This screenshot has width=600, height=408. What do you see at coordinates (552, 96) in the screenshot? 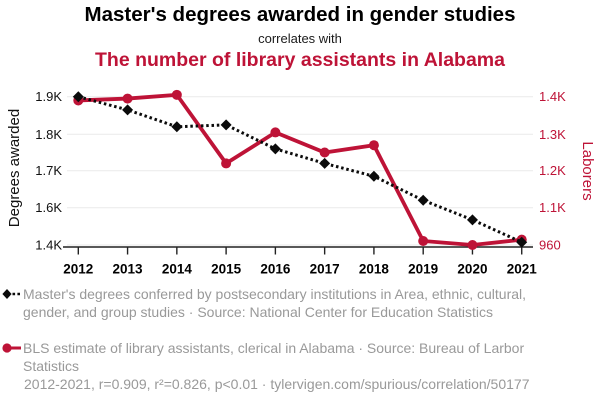
I see `y-tick-label-right: 1.4K` at bounding box center [552, 96].